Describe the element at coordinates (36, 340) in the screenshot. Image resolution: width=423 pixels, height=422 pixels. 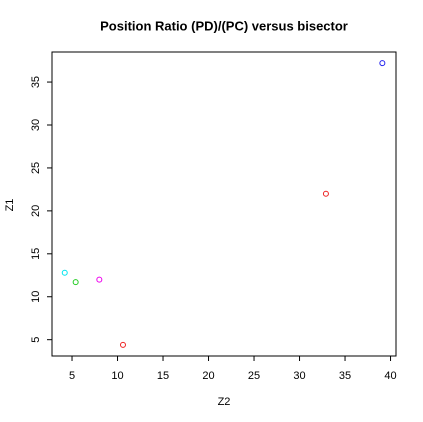
I see `y-tick-label: 5` at that location.